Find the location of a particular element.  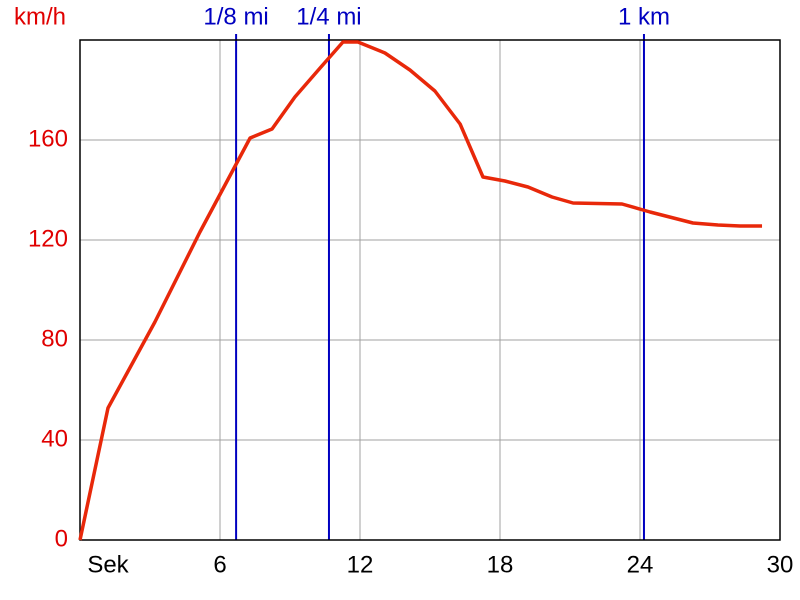

x-tick-label: 12 is located at coordinates (360, 564).